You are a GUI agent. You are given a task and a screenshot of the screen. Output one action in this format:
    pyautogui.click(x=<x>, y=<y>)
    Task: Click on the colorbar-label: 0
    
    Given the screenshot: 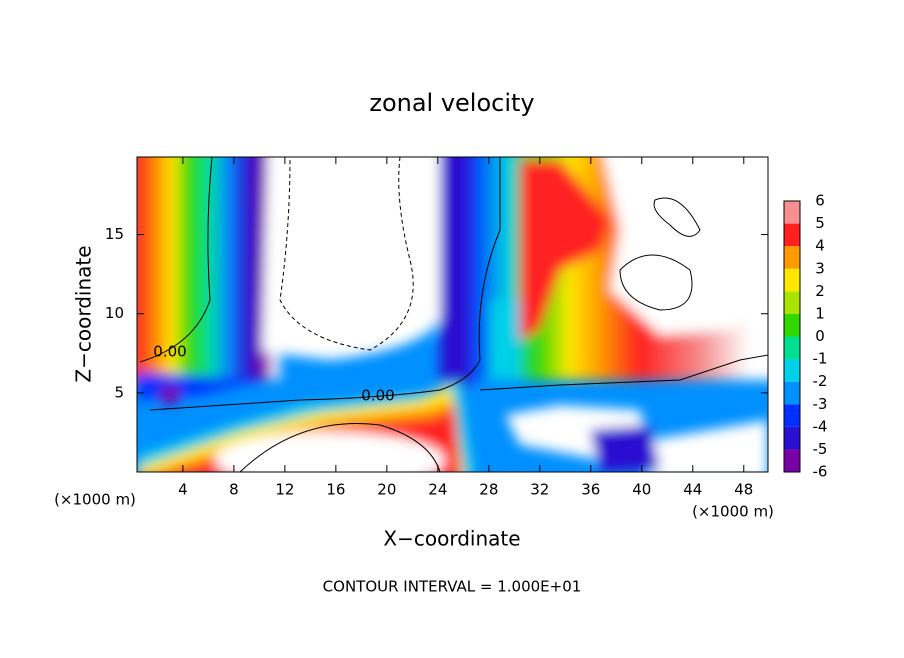 What is the action you would take?
    pyautogui.click(x=820, y=336)
    